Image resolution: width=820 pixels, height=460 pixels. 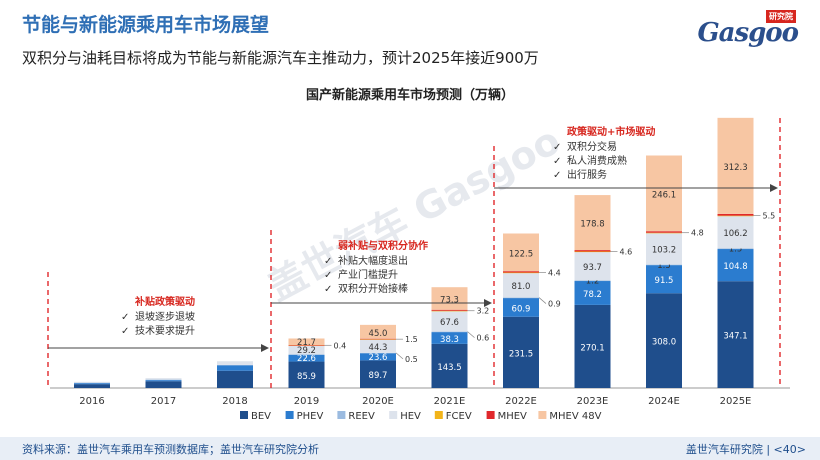 I want to click on phase-title-3: 政策驱动+市场驱动, so click(x=611, y=131).